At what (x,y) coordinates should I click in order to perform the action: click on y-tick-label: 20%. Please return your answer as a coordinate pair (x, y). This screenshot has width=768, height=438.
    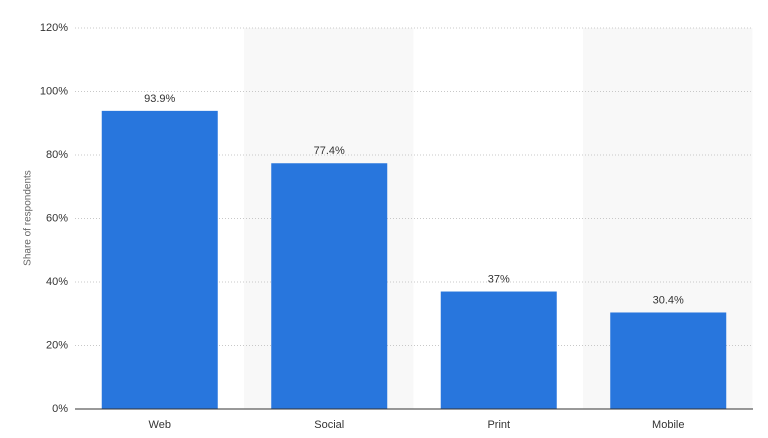
    Looking at the image, I should click on (57, 345).